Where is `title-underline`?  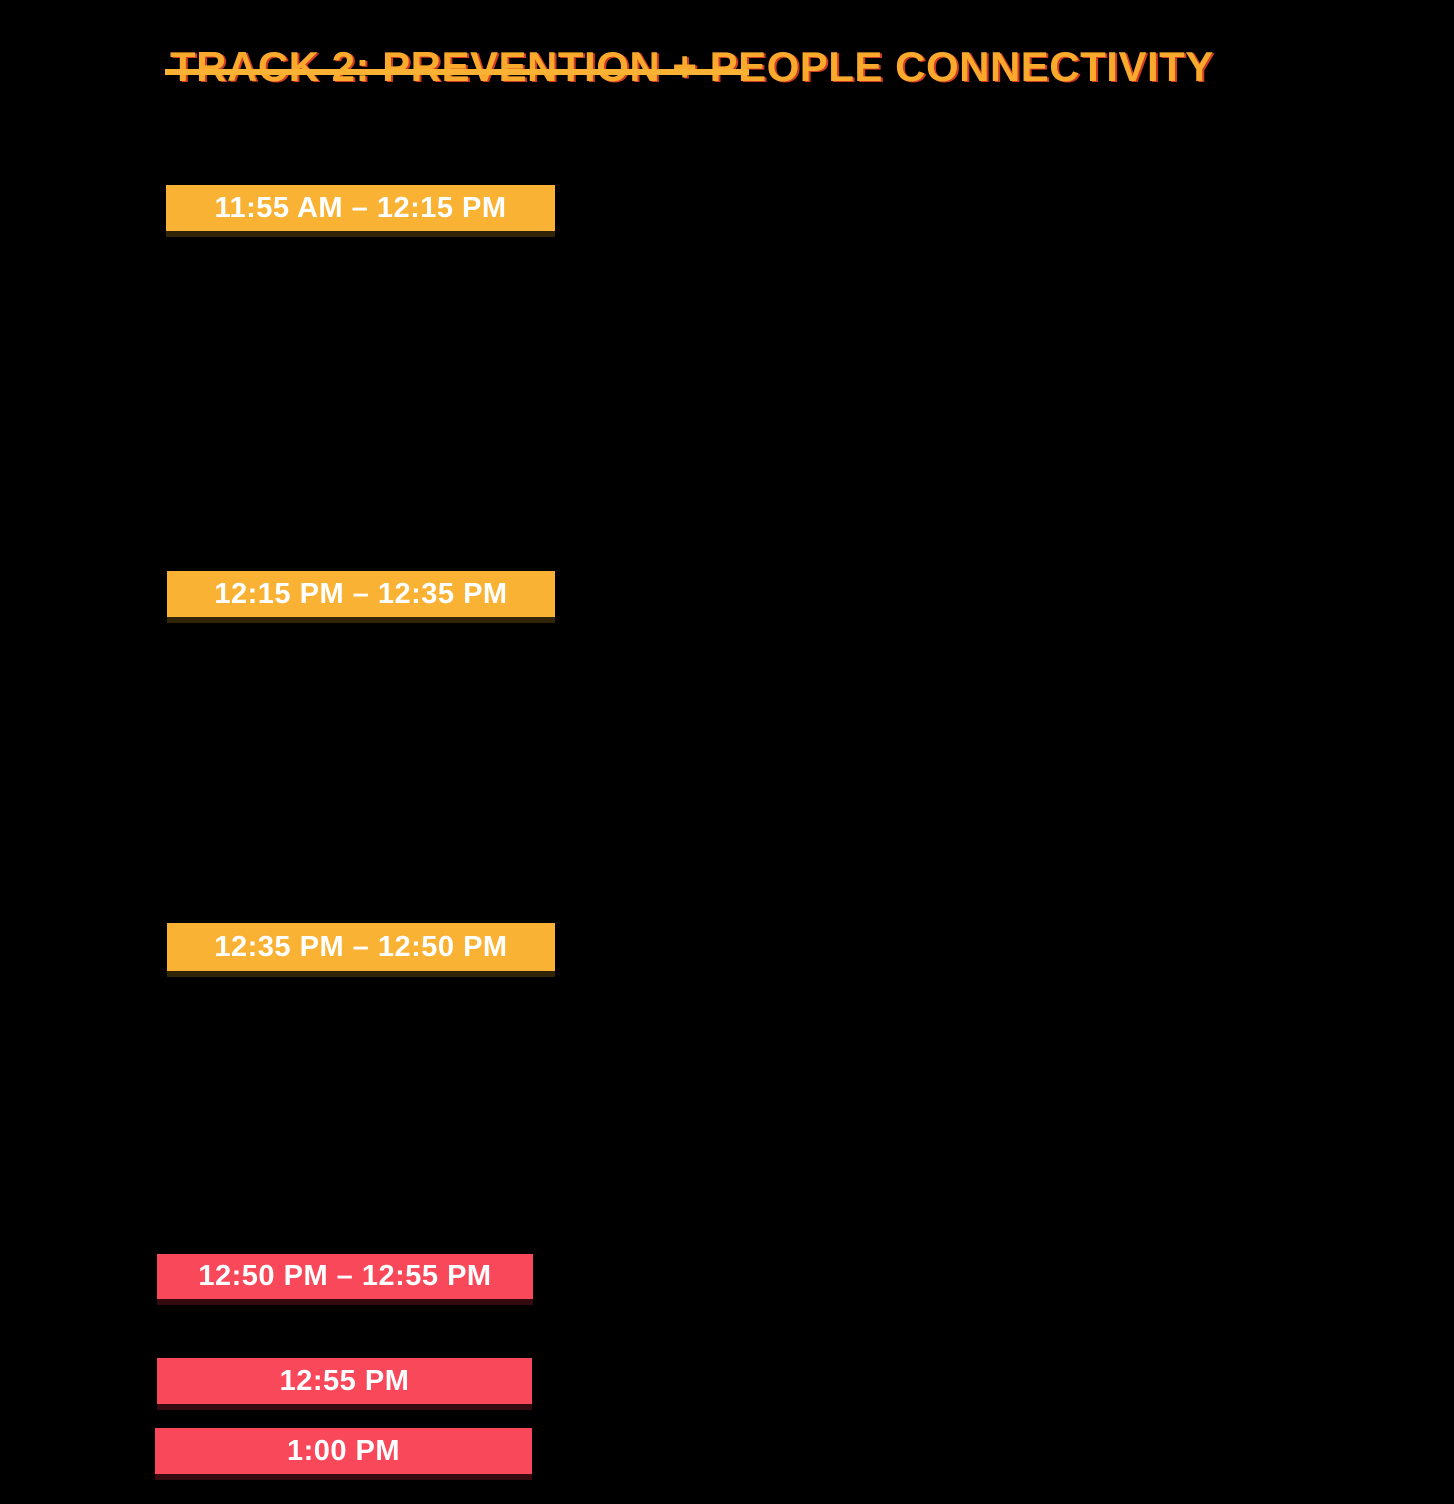 title-underline is located at coordinates (457, 72).